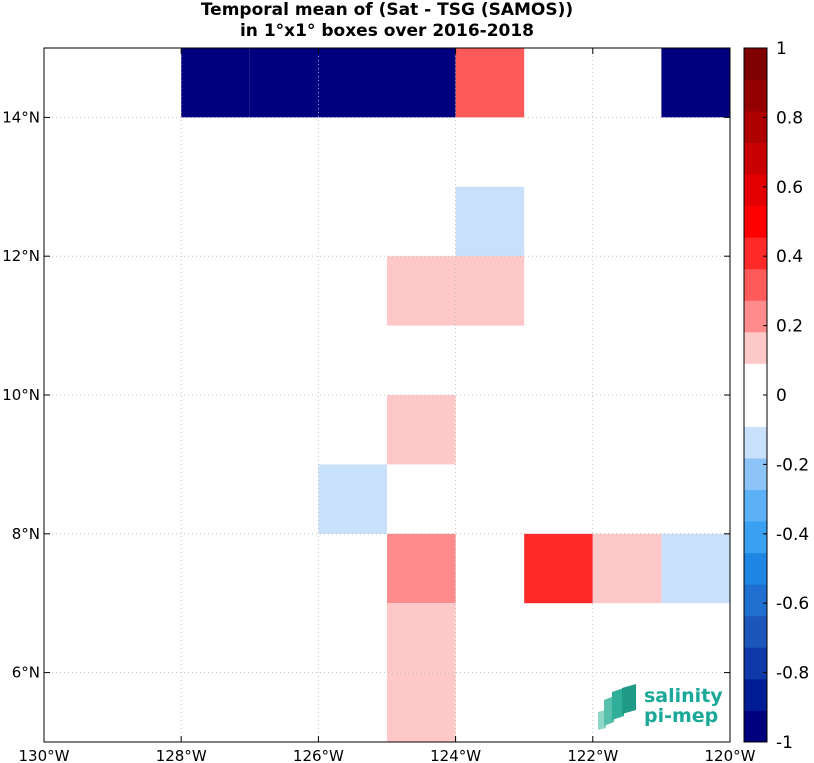  What do you see at coordinates (21, 117) in the screenshot?
I see `y-tick-label-4: 14°N` at bounding box center [21, 117].